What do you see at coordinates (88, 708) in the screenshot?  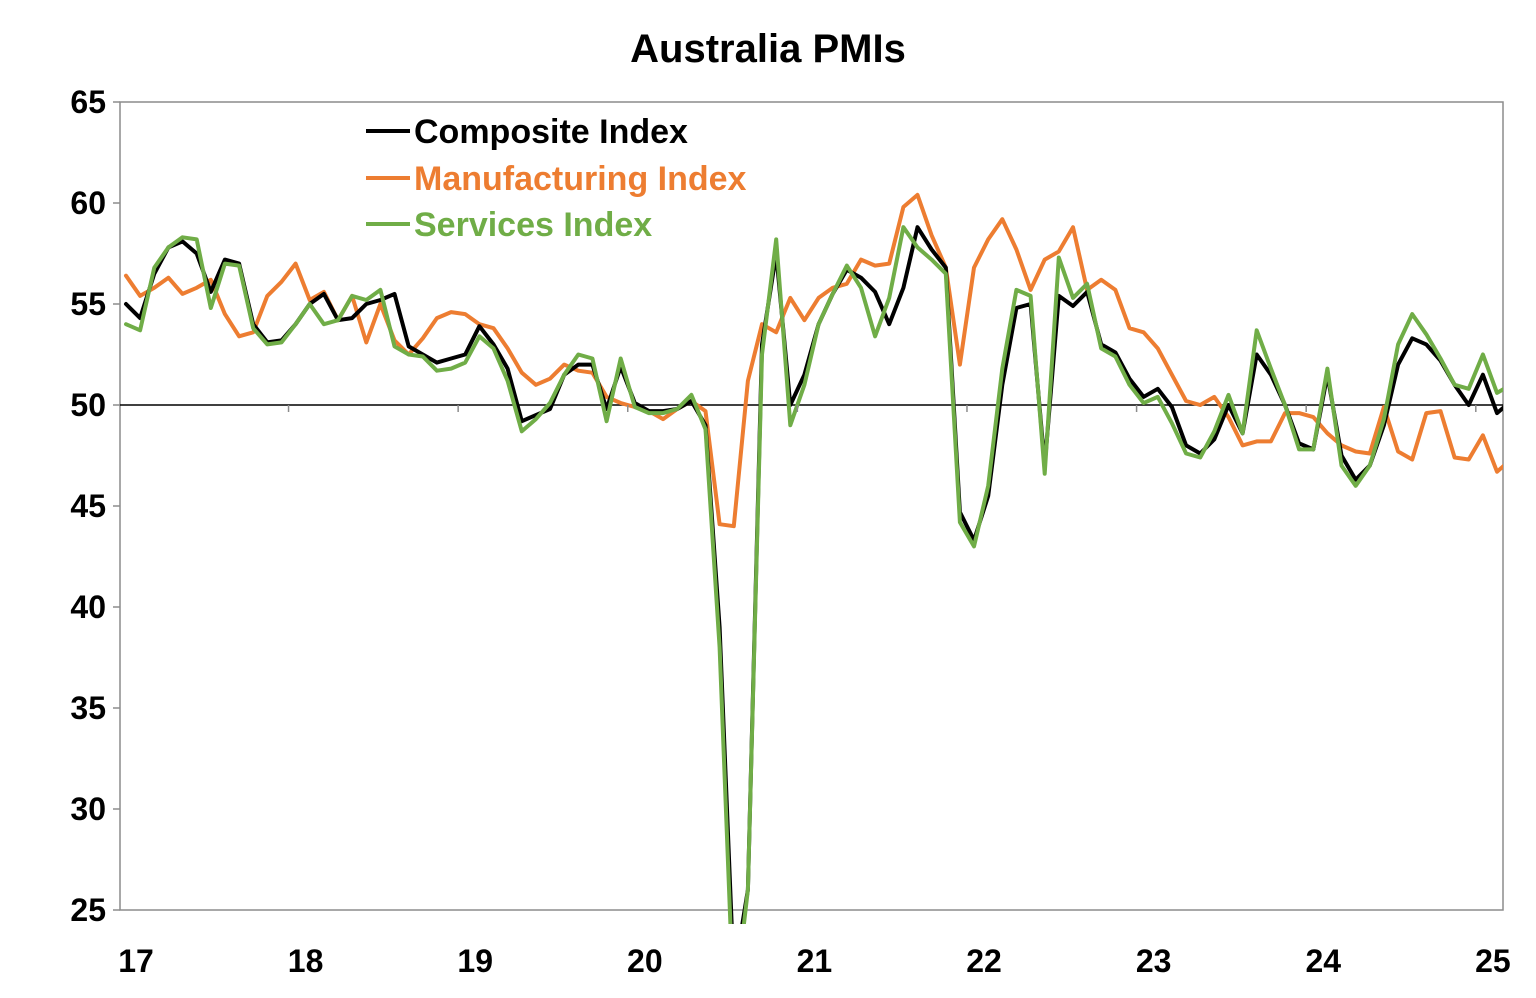 I see `y-tick-label: 35` at bounding box center [88, 708].